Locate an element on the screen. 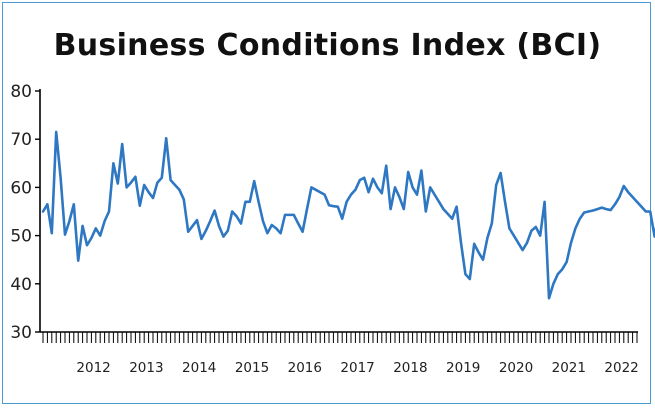 This screenshot has width=655, height=408. x-axis-month-ticks is located at coordinates (340, 337).